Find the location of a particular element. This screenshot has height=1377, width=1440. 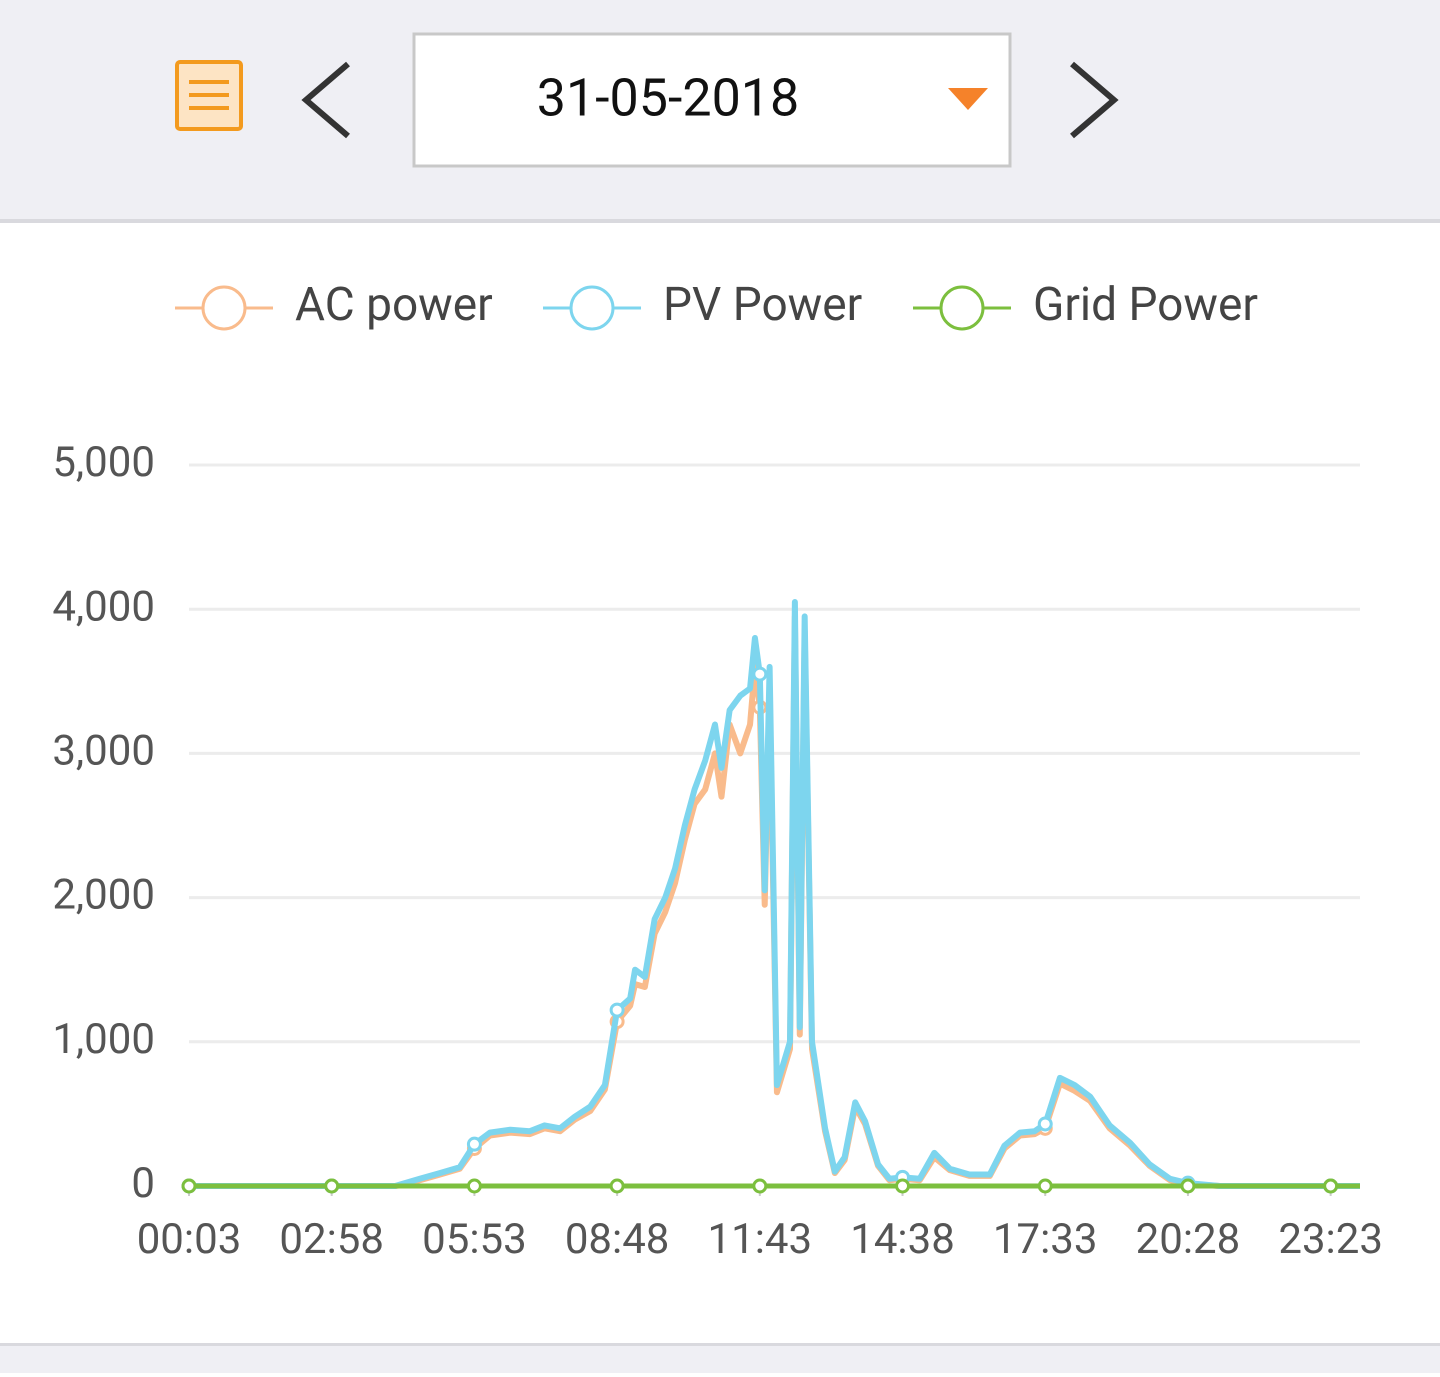

dropdown-arrow is located at coordinates (968, 99).